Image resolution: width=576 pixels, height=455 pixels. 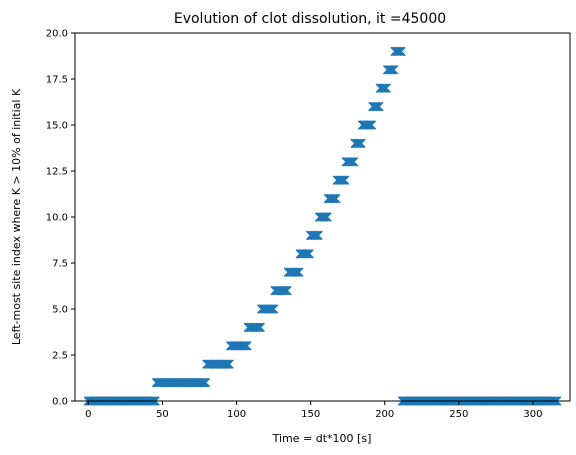 I want to click on y-axis-ticks: 0.0 2.5 5.0 7.5 10.0 12.5 15.0 17.5 20.0, so click(x=60, y=218).